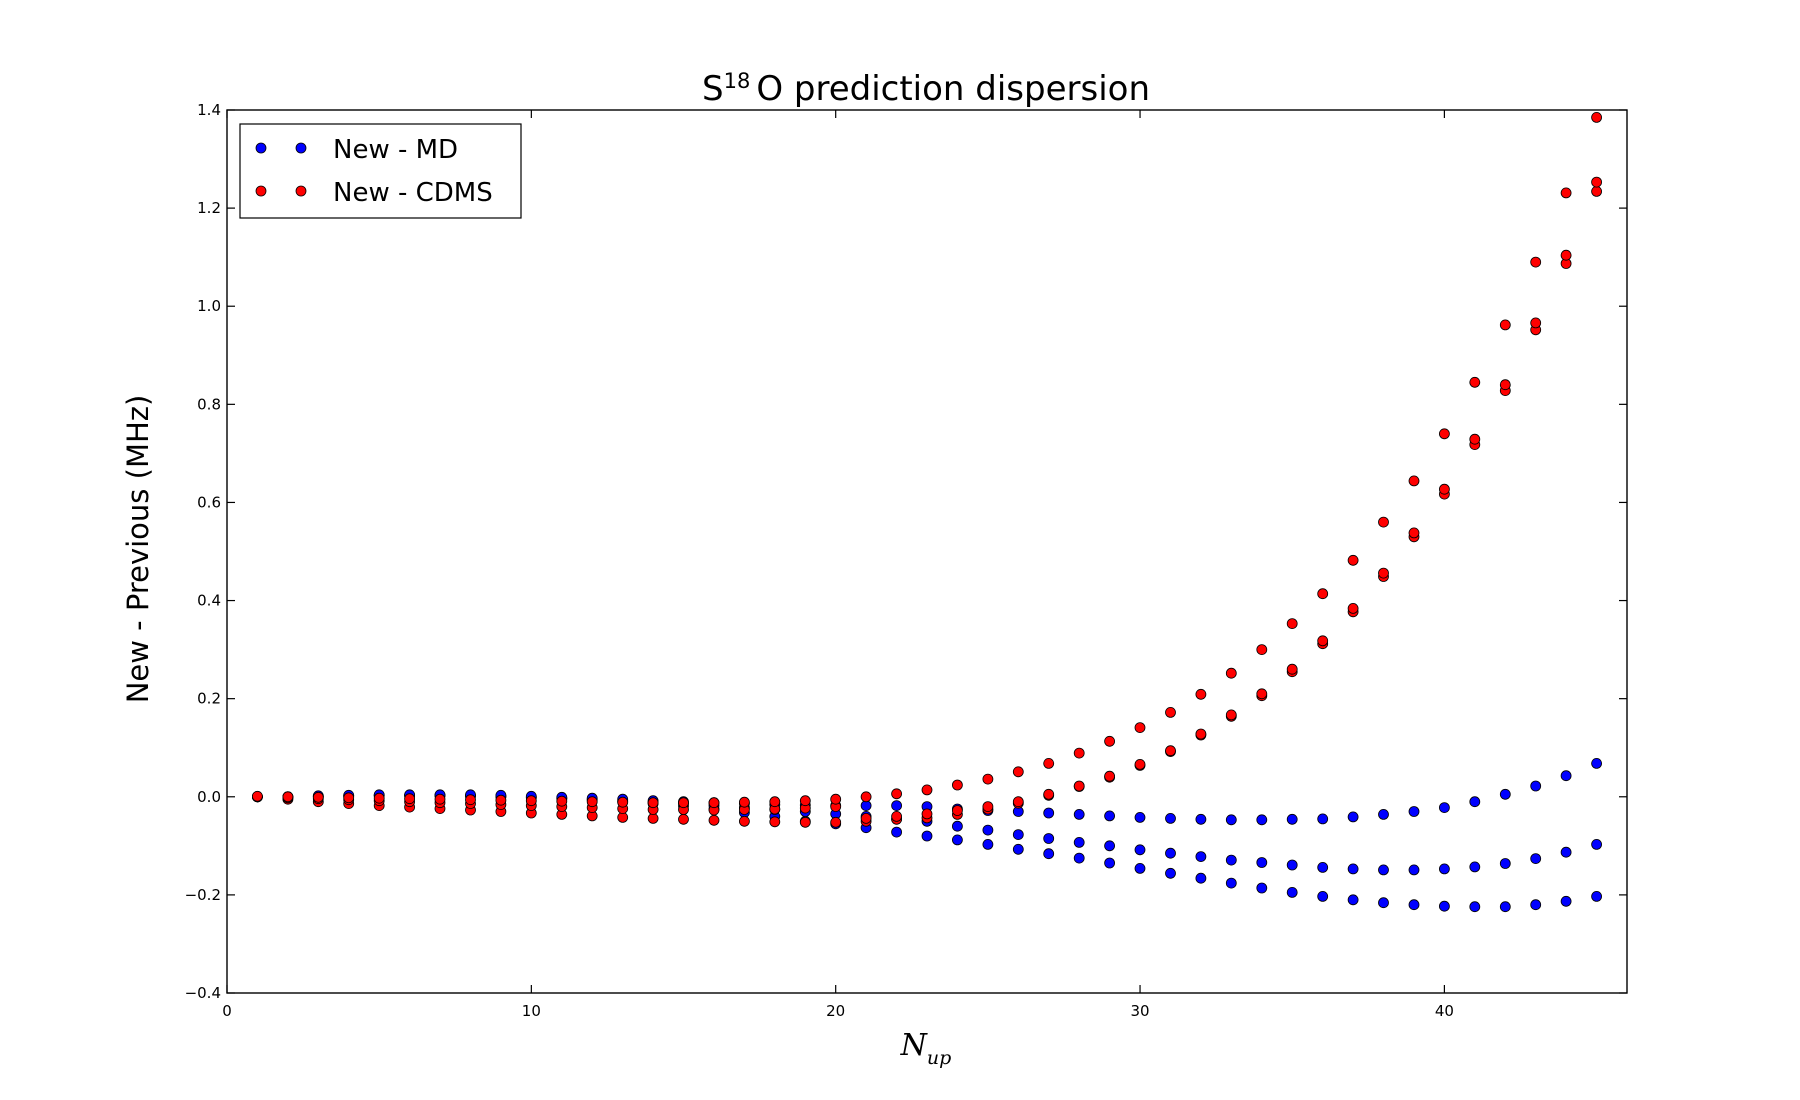  Describe the element at coordinates (261, 148) in the screenshot. I see `legend-marker-md` at that location.